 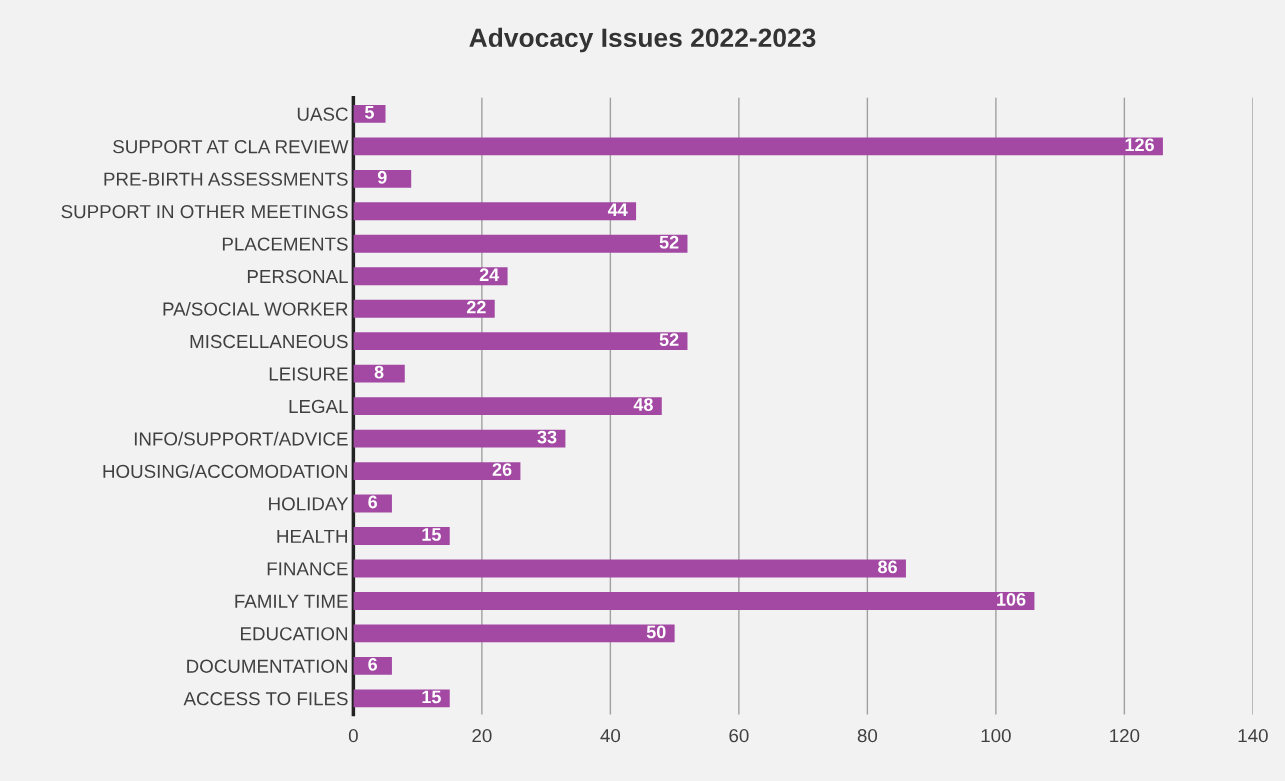 I want to click on y-tick-label: PERSONAL, so click(x=297, y=276).